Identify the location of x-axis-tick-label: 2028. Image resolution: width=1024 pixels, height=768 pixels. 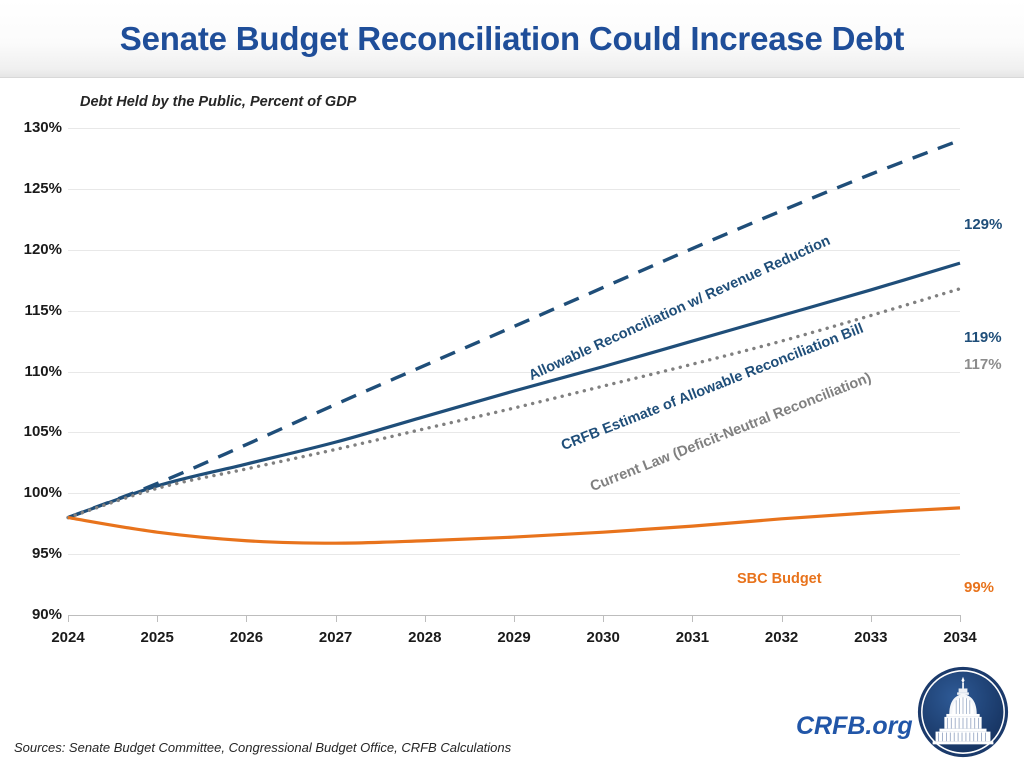
(425, 637).